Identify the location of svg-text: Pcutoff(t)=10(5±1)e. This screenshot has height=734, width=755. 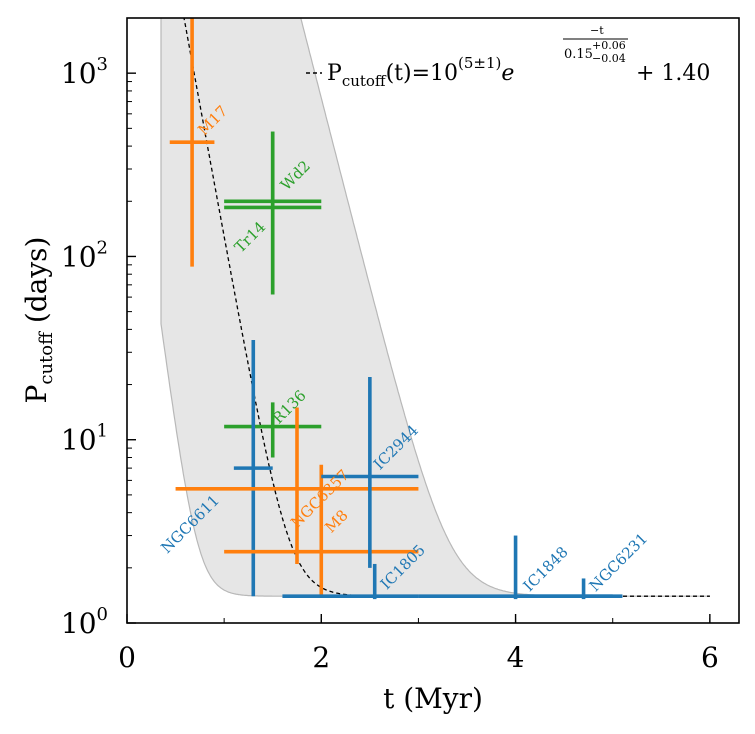
(420, 72).